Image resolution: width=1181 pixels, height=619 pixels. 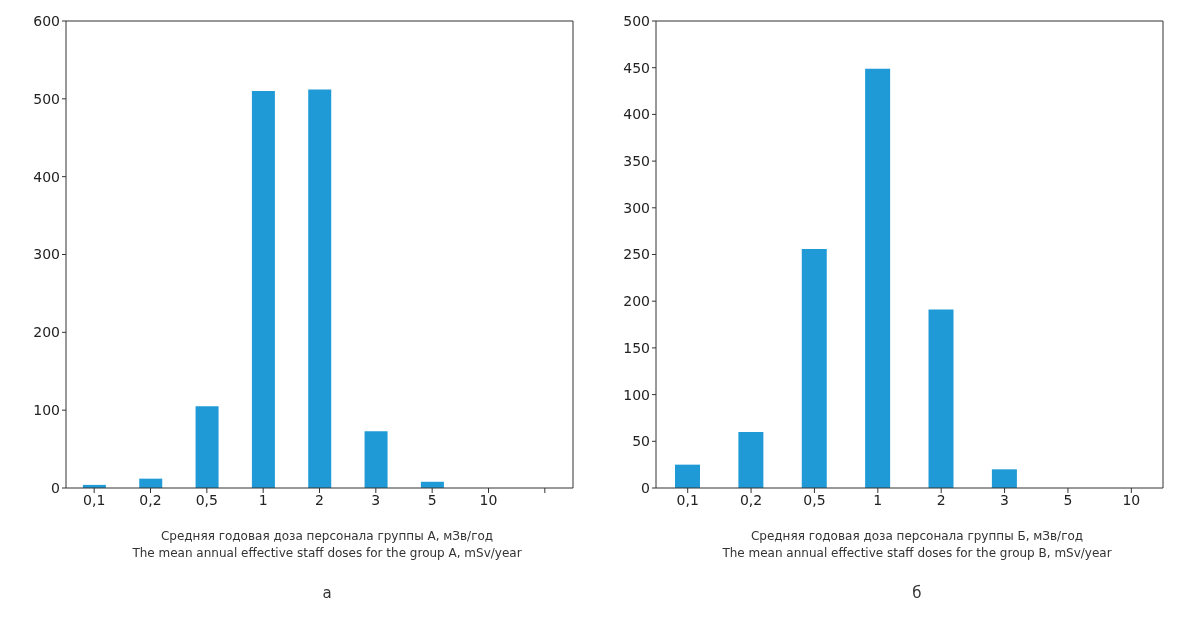 I want to click on text: а, so click(x=327, y=593).